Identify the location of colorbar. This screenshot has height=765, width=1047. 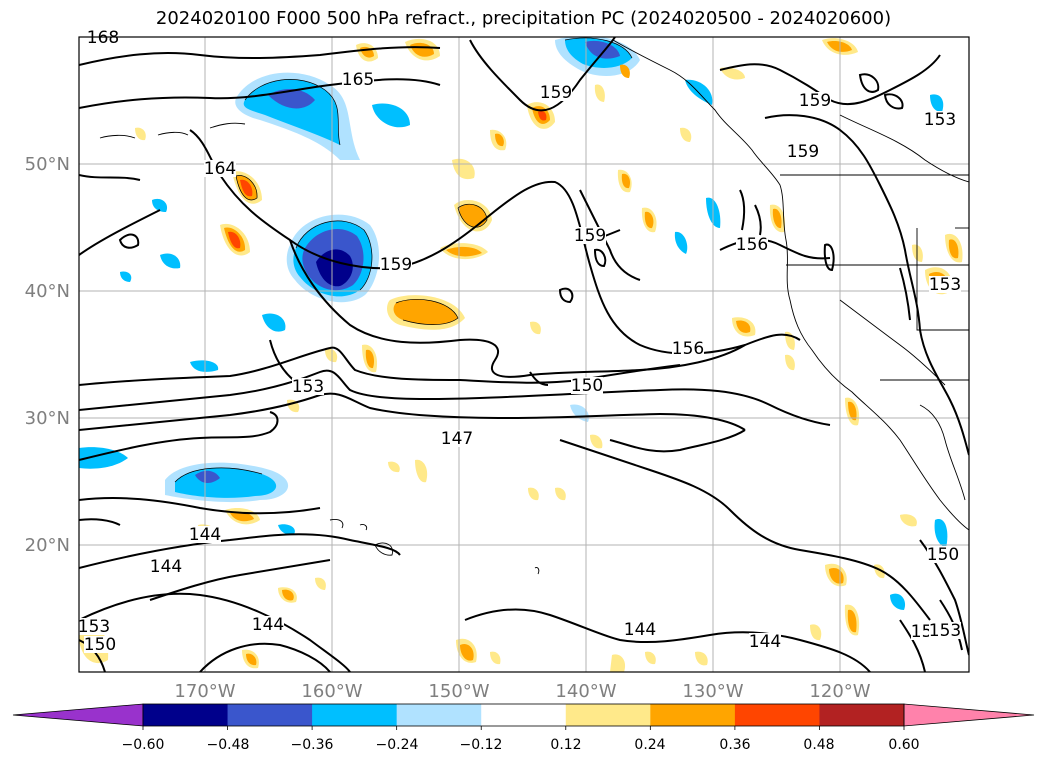
(523, 716).